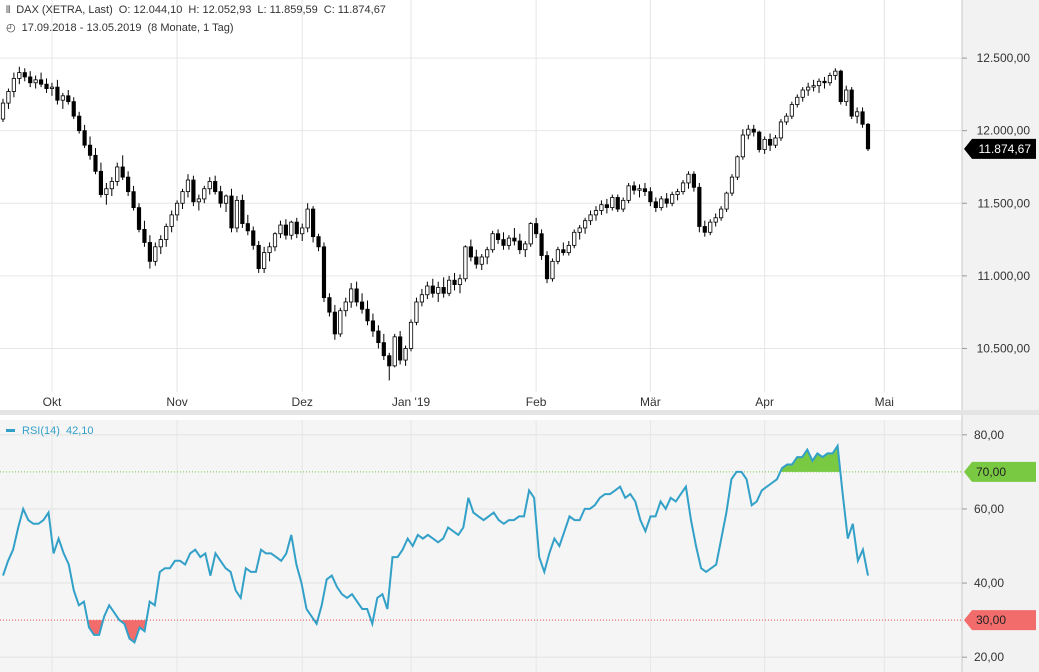  Describe the element at coordinates (1004, 58) in the screenshot. I see `y-tick-label: 12.500,00` at that location.